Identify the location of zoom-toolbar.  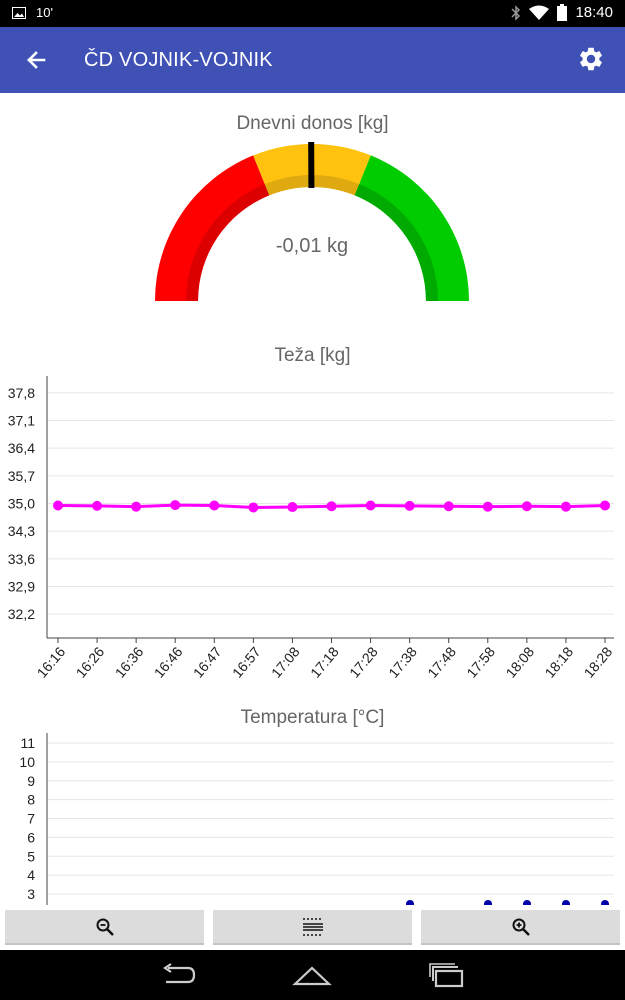
(312, 927).